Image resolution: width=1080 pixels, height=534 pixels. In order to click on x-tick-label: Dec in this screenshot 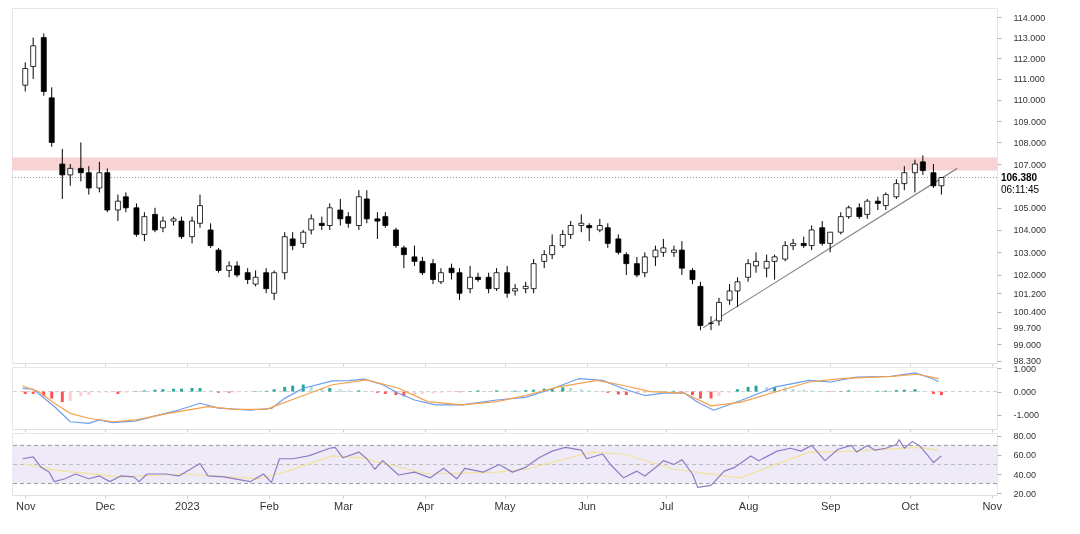, I will do `click(105, 505)`.